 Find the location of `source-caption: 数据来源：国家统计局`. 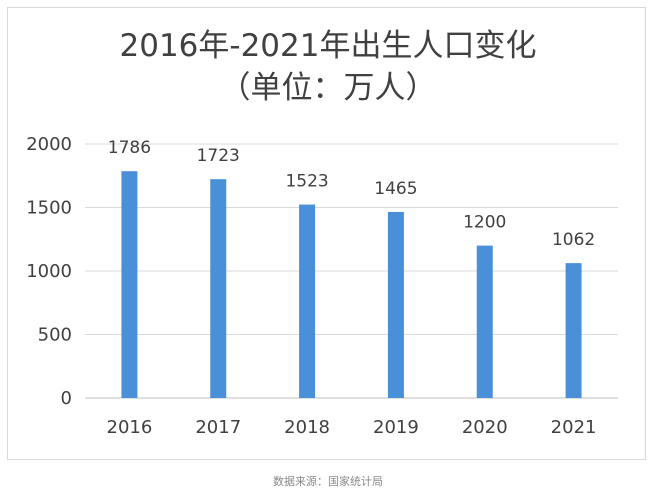

source-caption: 数据来源：国家统计局 is located at coordinates (328, 481).